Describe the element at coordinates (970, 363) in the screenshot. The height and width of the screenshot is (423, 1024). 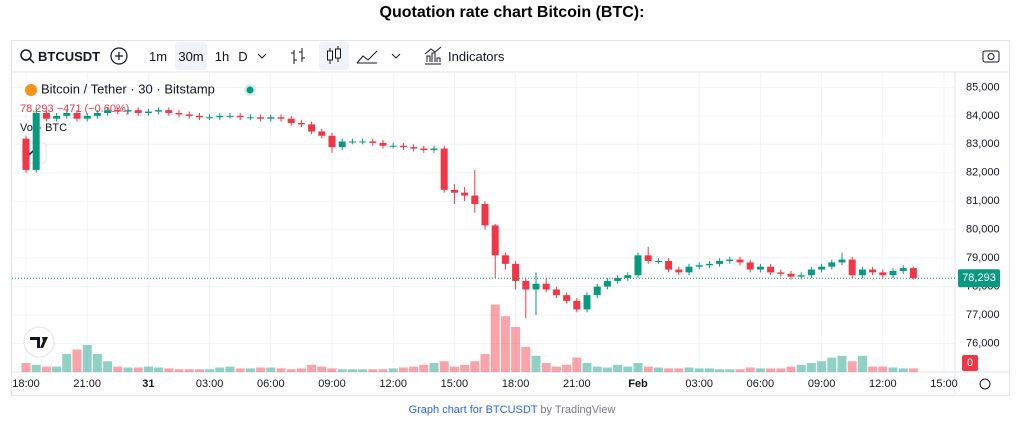
I see `volume-zero-box` at that location.